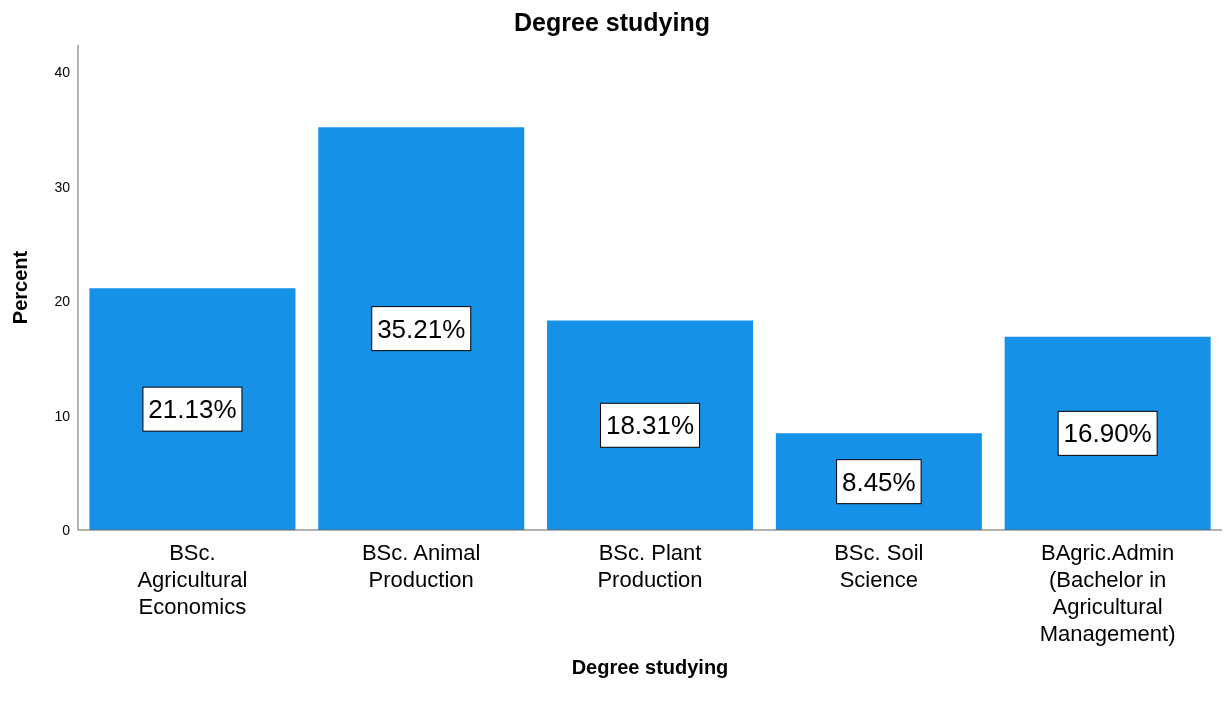 The image size is (1224, 704). I want to click on data-label: 21.13%, so click(192, 409).